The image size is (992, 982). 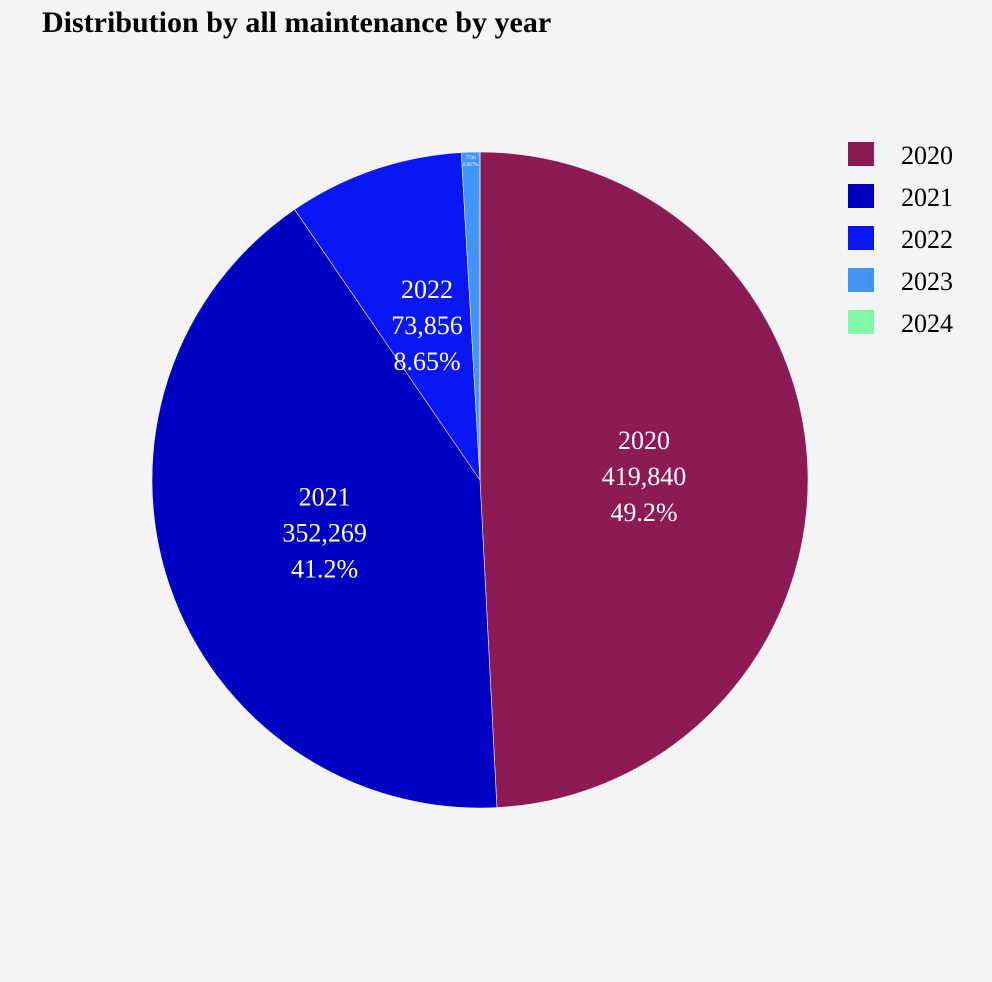 What do you see at coordinates (324, 569) in the screenshot?
I see `slice-percent-label: 41.2%` at bounding box center [324, 569].